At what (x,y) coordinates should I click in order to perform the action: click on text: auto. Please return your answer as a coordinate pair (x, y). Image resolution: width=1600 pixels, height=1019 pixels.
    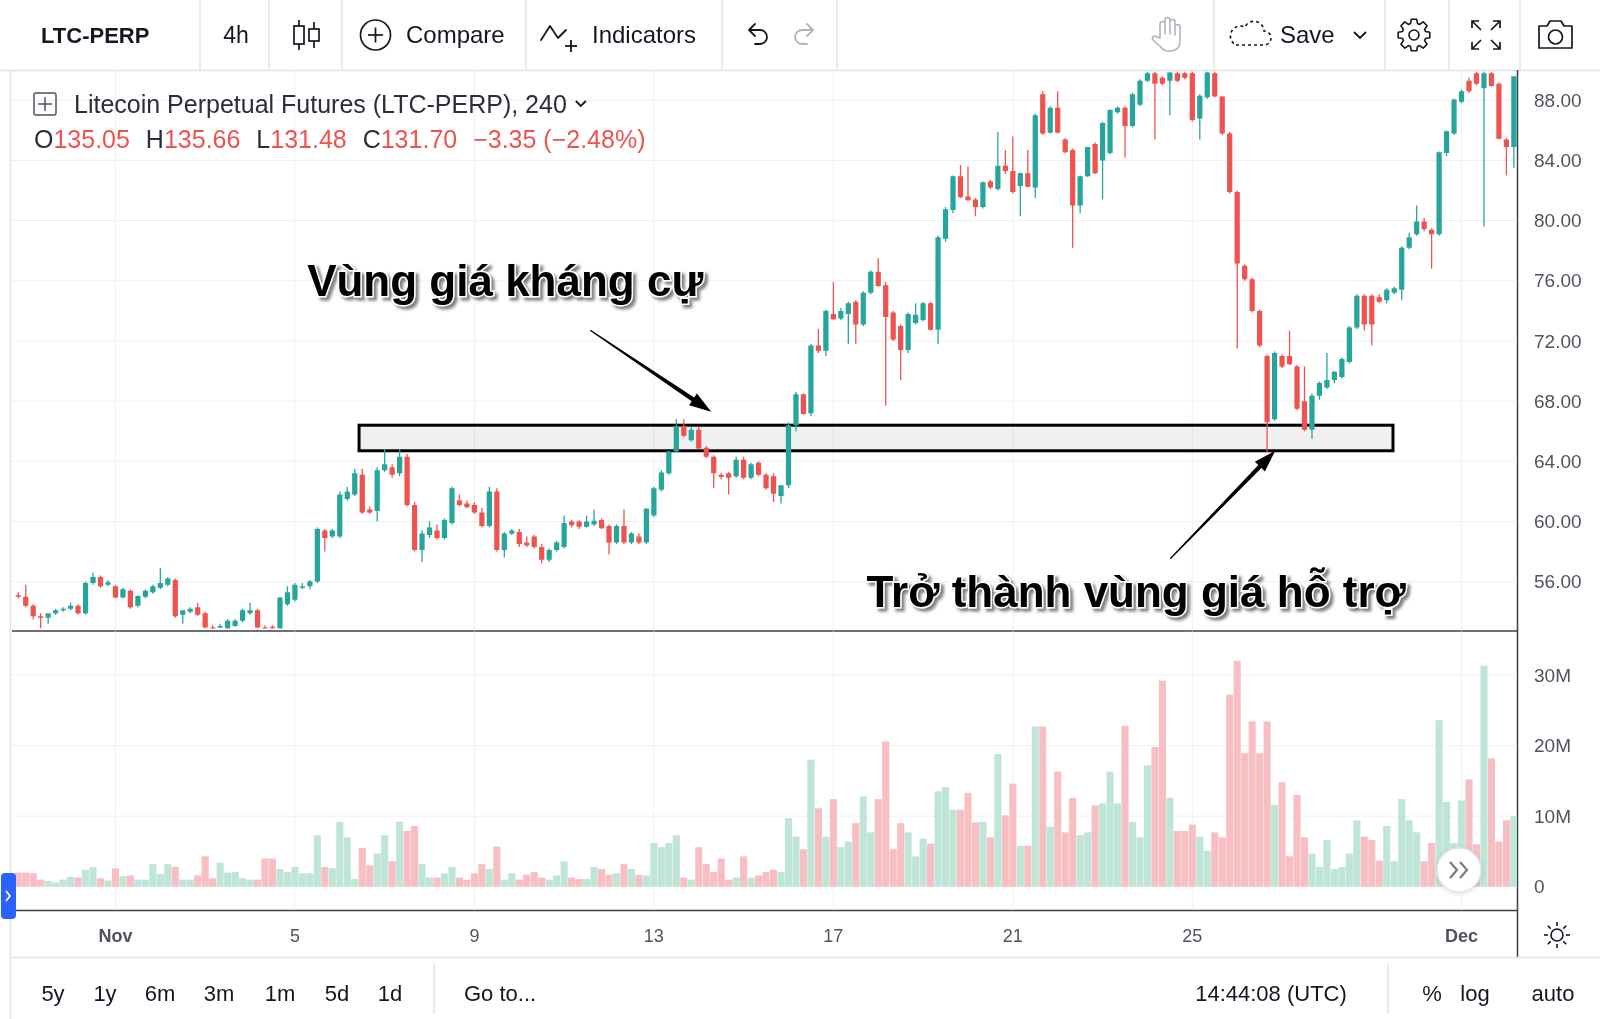
    Looking at the image, I should click on (1553, 993).